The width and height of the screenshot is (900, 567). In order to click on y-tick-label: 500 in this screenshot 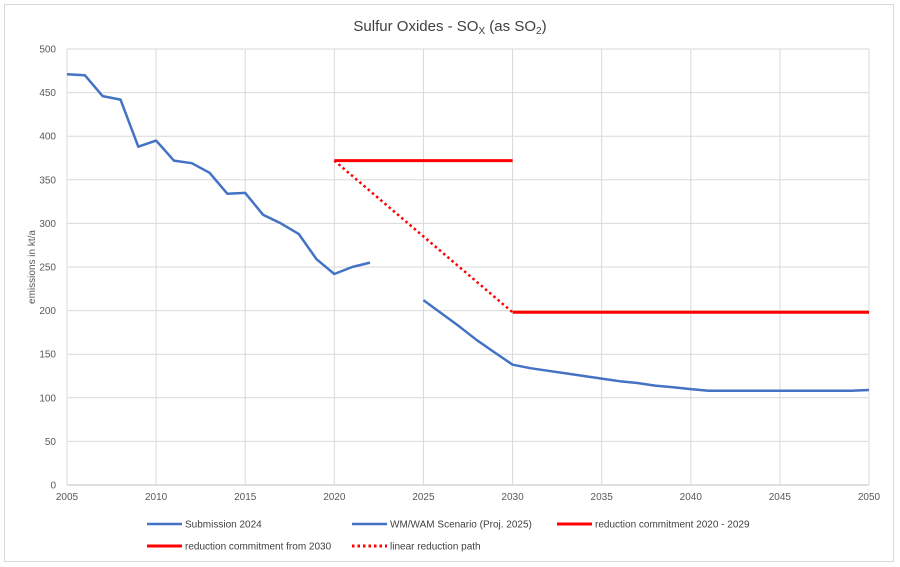, I will do `click(47, 50)`.